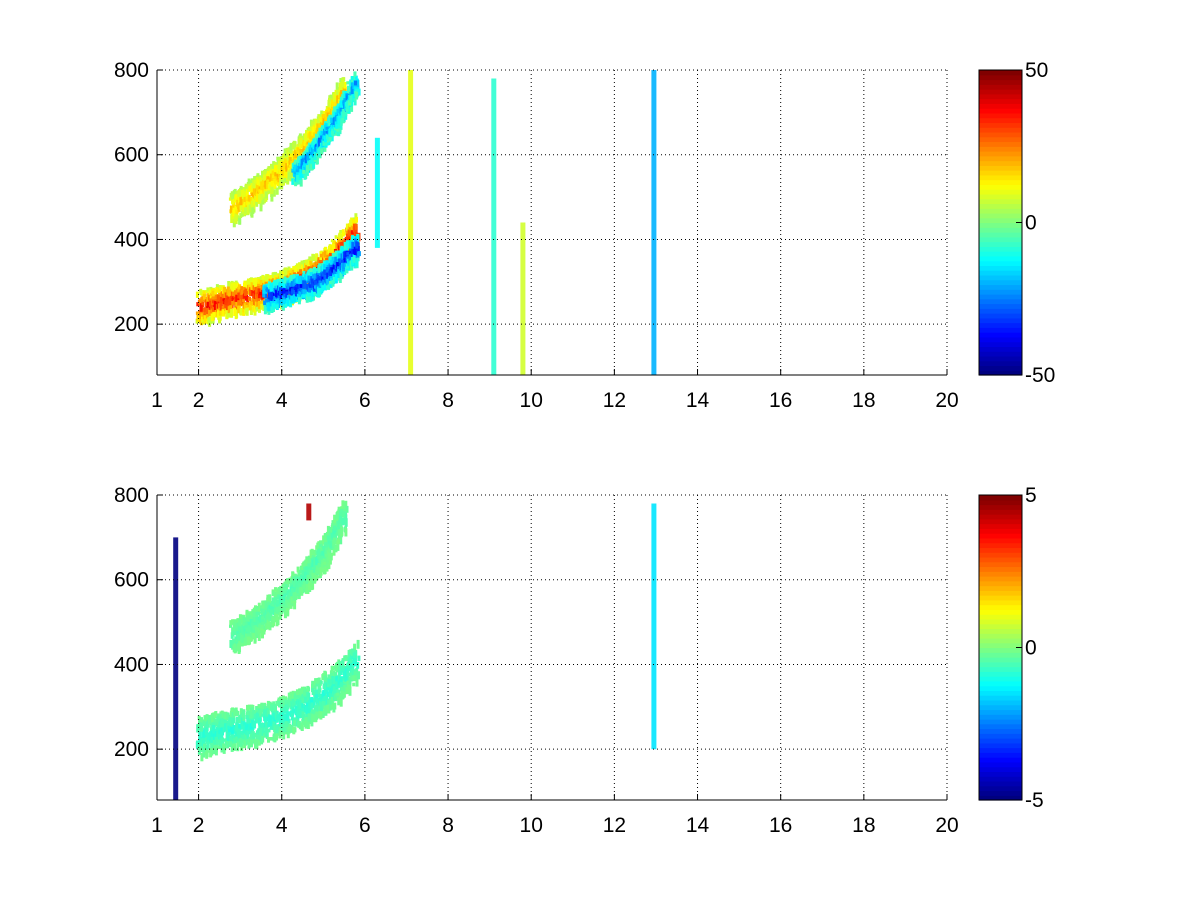 The width and height of the screenshot is (1200, 900). I want to click on y-tick-label: 200, so click(131, 324).